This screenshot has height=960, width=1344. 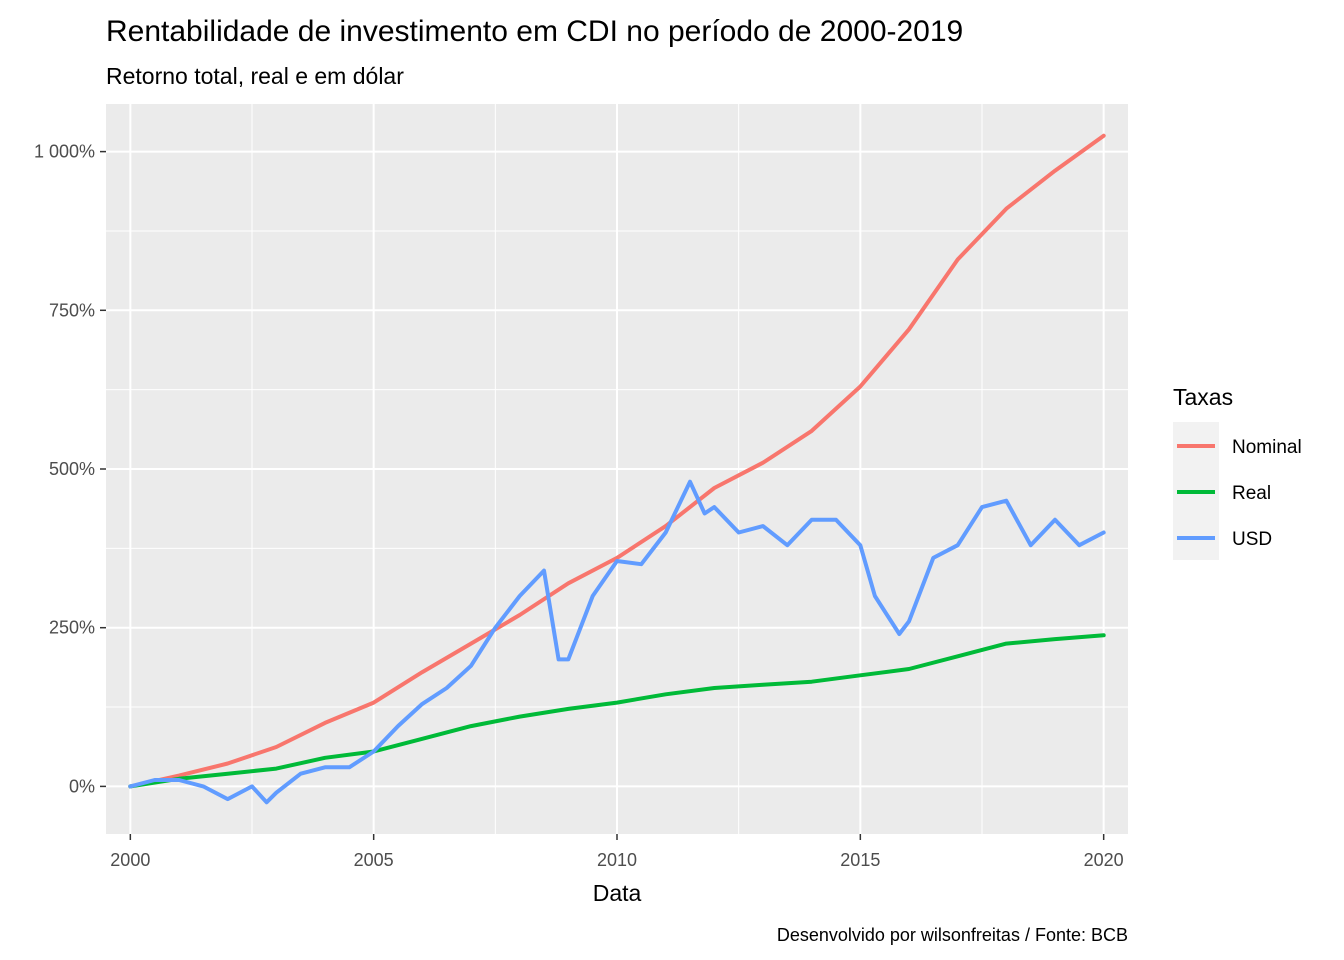 What do you see at coordinates (64, 152) in the screenshot?
I see `y-tick-label: 1 000%` at bounding box center [64, 152].